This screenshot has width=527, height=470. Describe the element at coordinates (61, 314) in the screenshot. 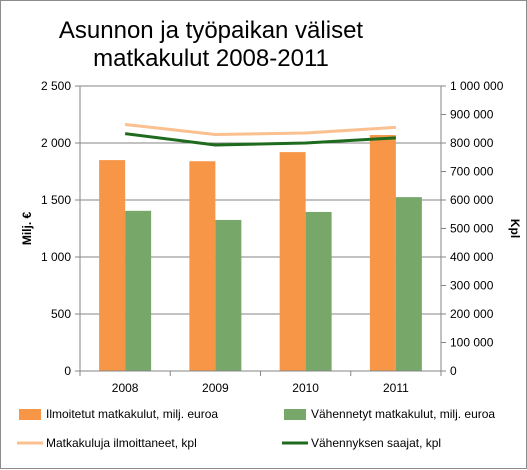

I see `left-tick-label: 500` at that location.